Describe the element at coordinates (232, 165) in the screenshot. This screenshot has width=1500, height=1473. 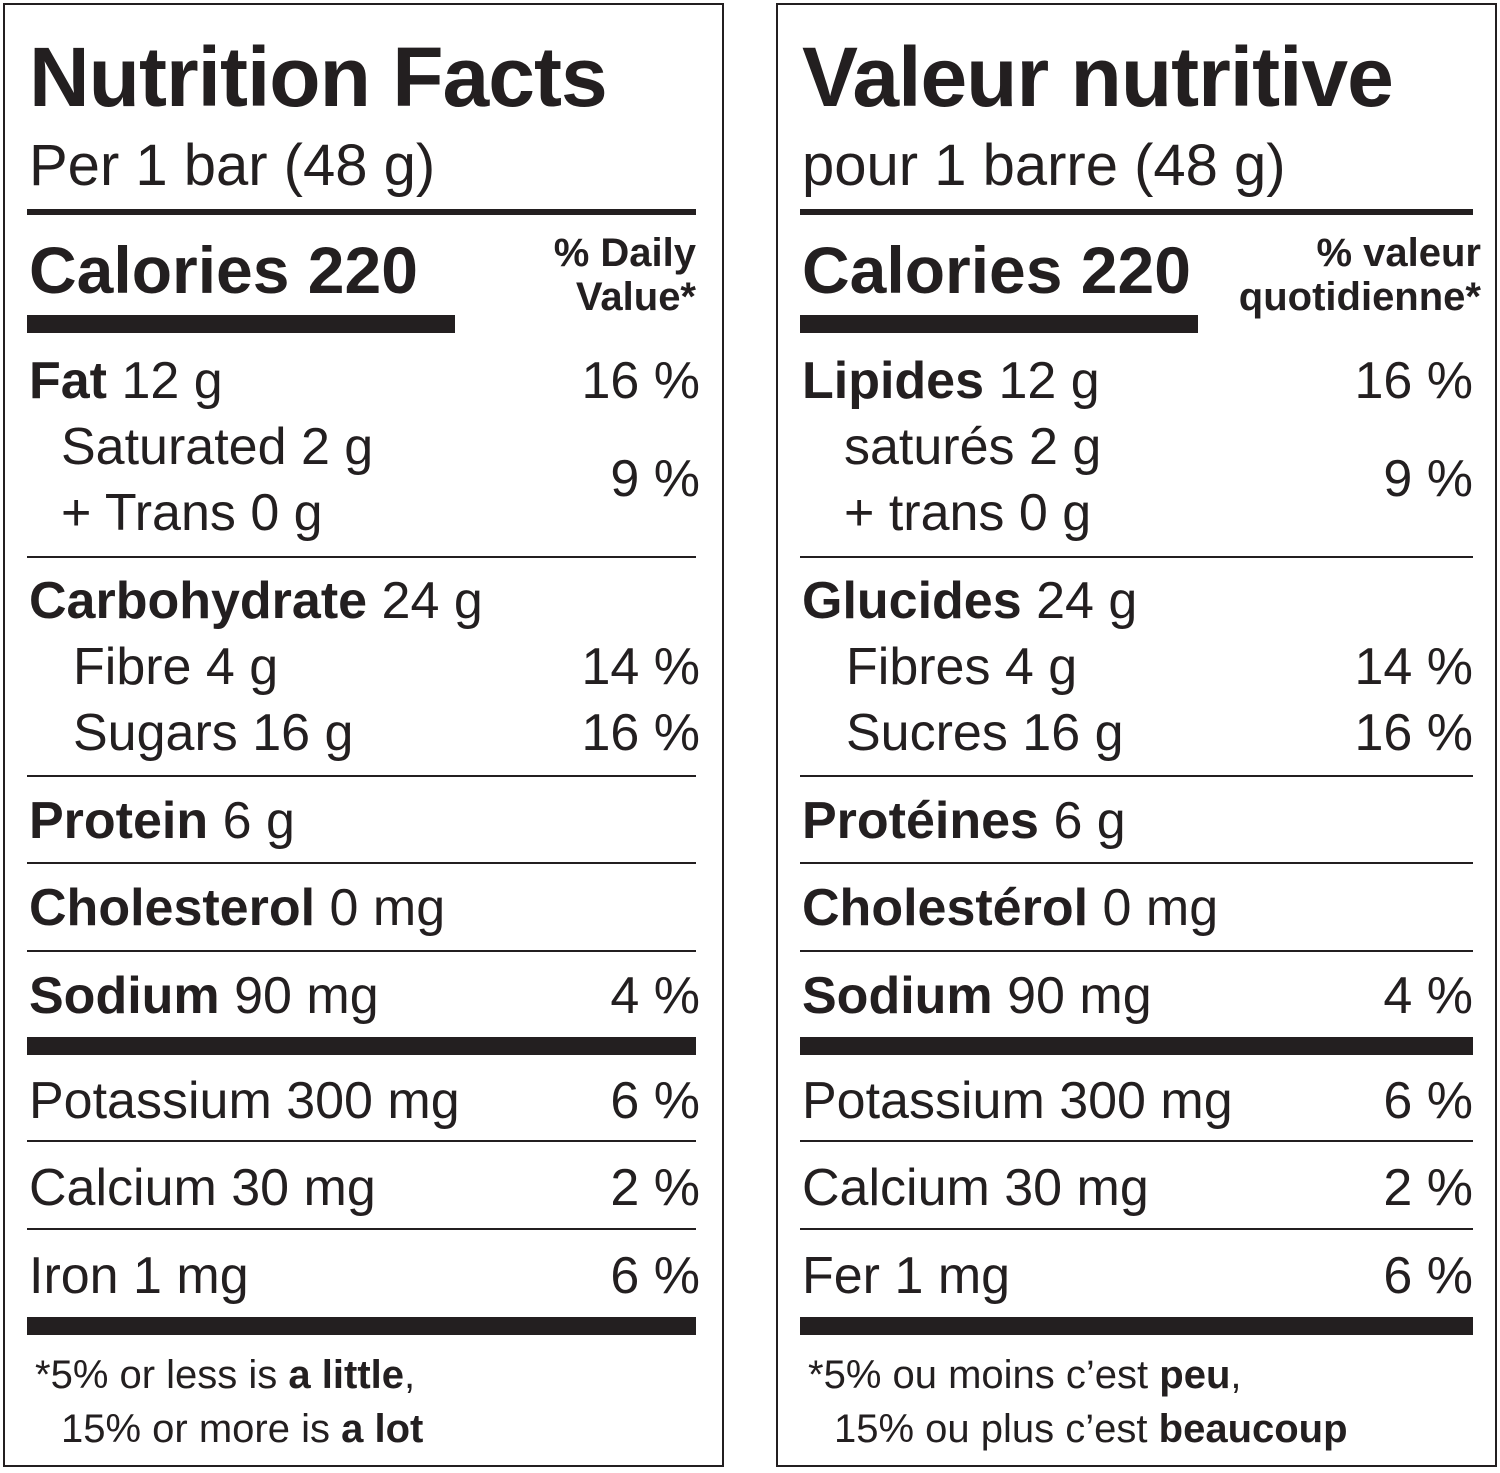
I see `serving-size: Per 1 bar (48 g)` at that location.